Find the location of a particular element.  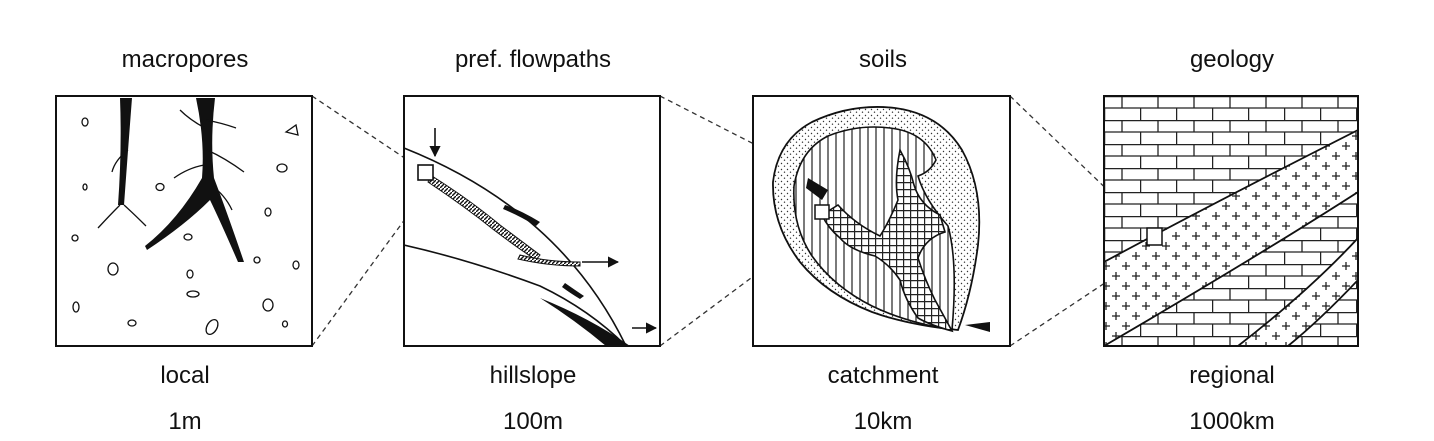

scale-label-catchment: catchment is located at coordinates (883, 375).